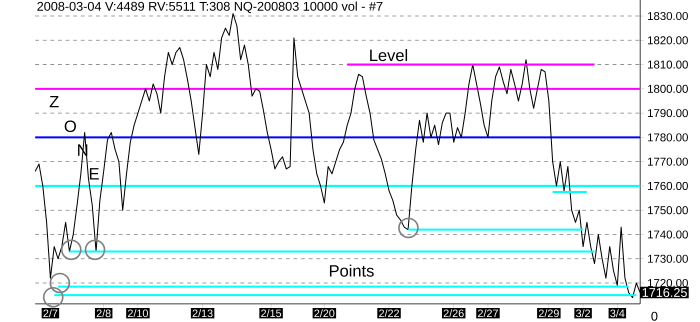  I want to click on x-tick-label: 3/2, so click(583, 313).